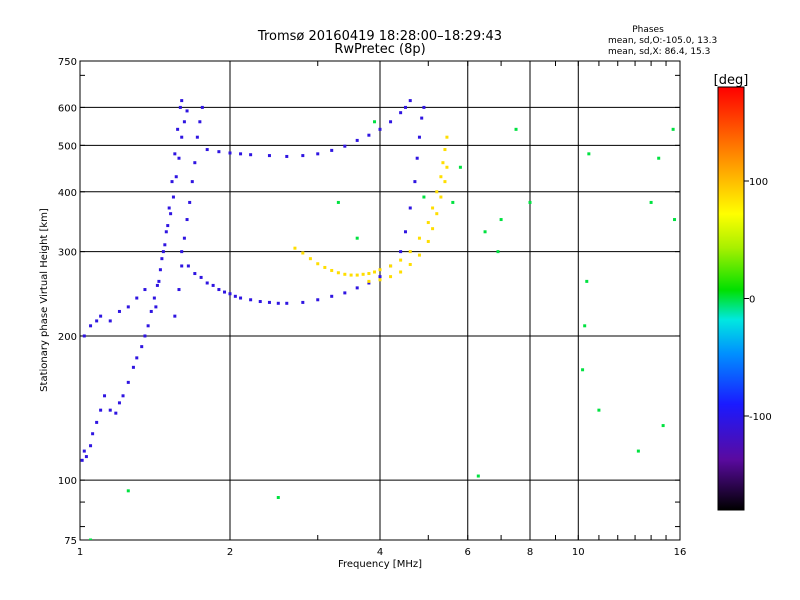 Image resolution: width=800 pixels, height=600 pixels. What do you see at coordinates (380, 564) in the screenshot?
I see `x-axis-label: Frequency [MHz]` at bounding box center [380, 564].